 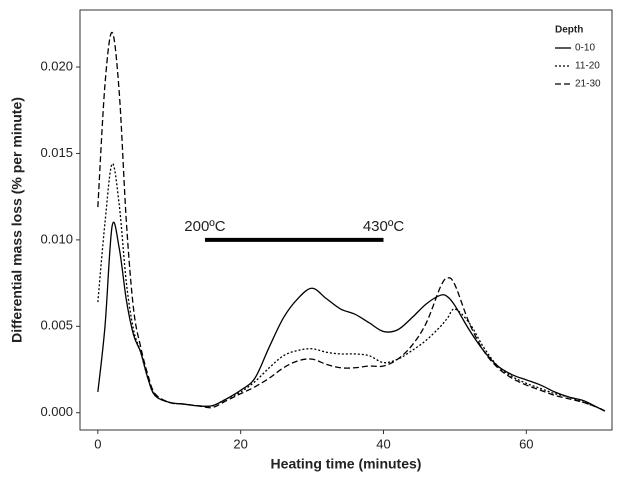 I want to click on y-tick-label: 0.010, so click(x=56, y=238).